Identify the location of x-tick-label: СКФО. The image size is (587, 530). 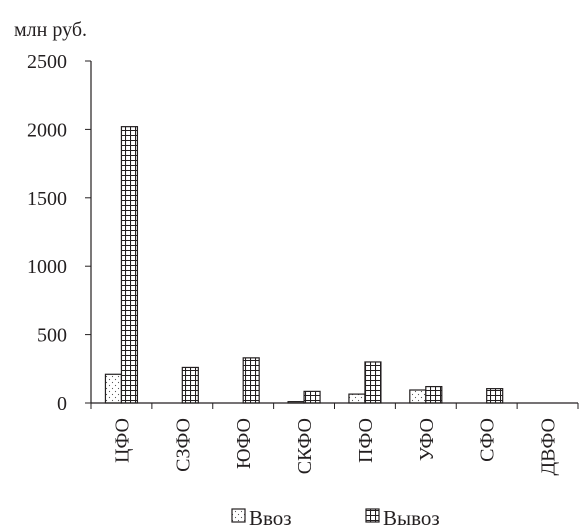
(305, 446).